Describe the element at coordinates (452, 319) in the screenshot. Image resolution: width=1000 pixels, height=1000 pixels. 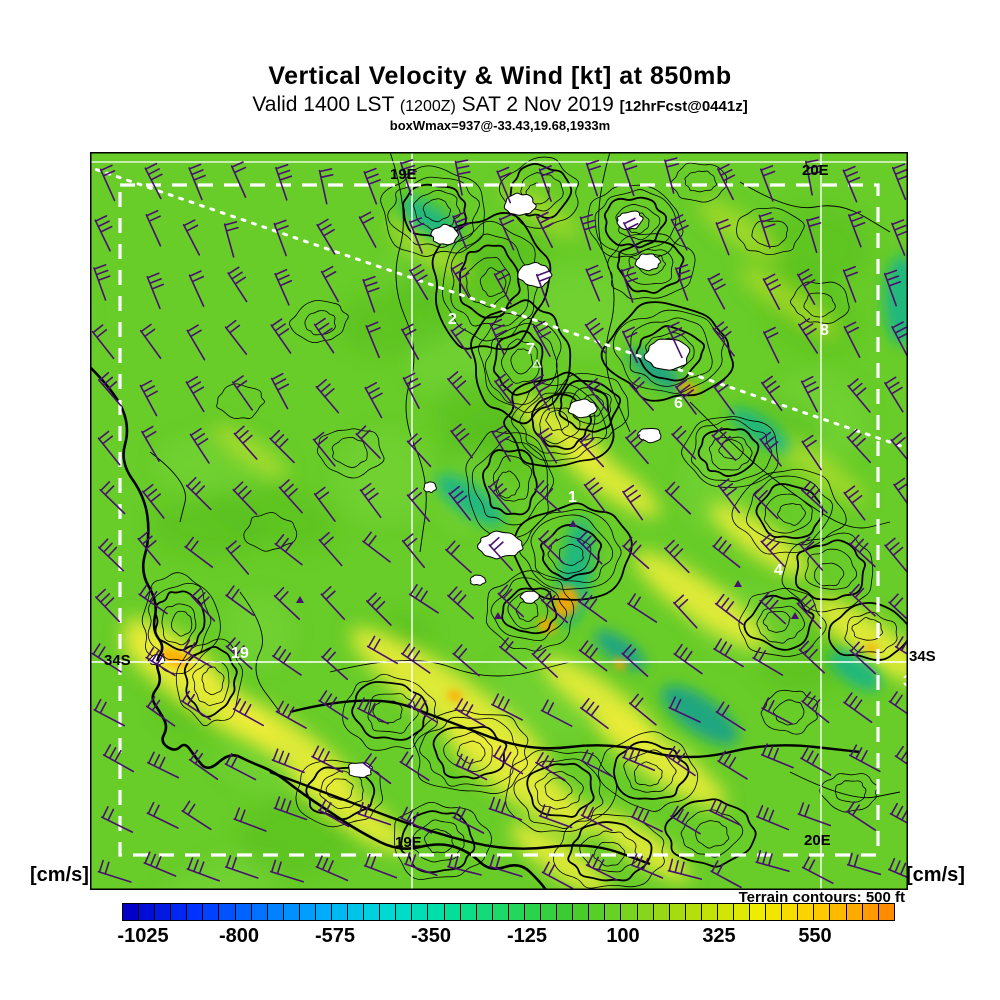
I see `waypoint-label: 2` at that location.